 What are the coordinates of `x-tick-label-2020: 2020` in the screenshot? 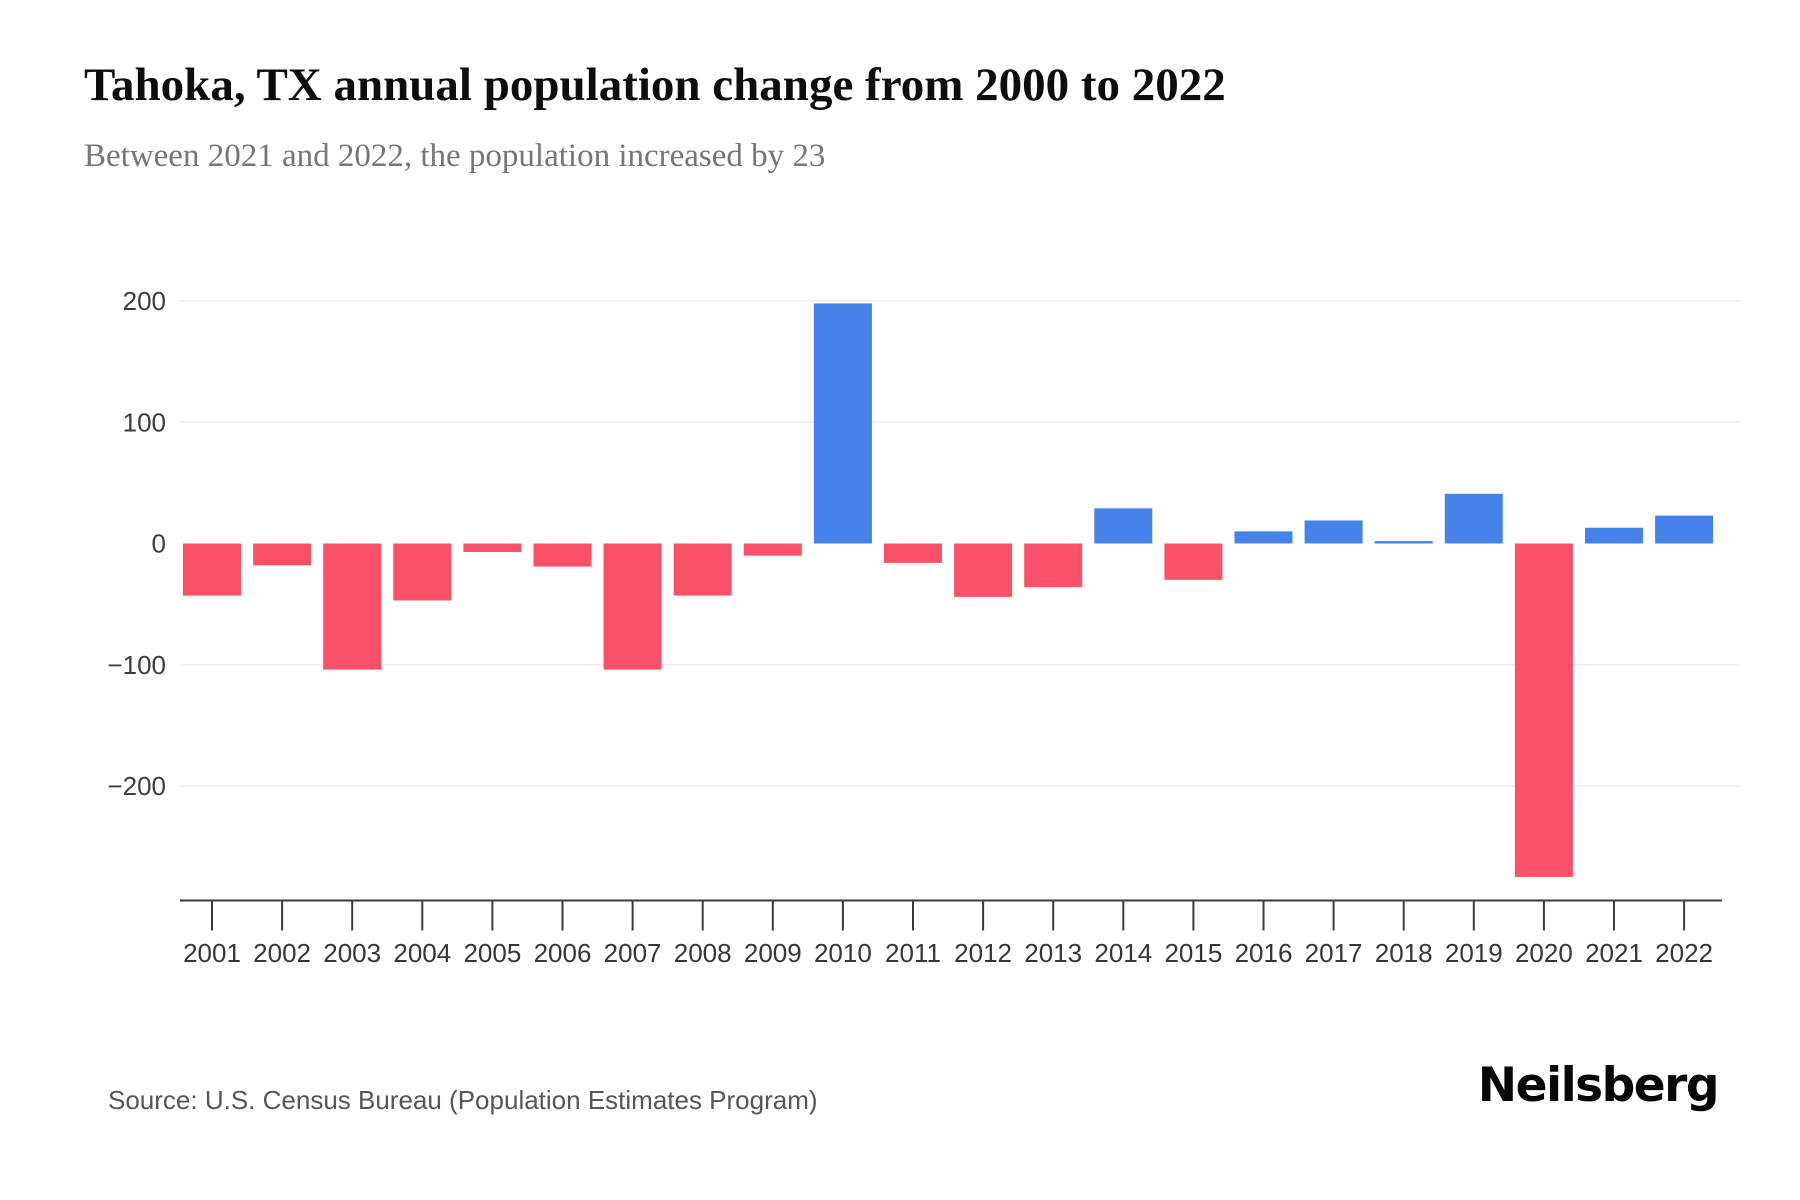 It's located at (1544, 953).